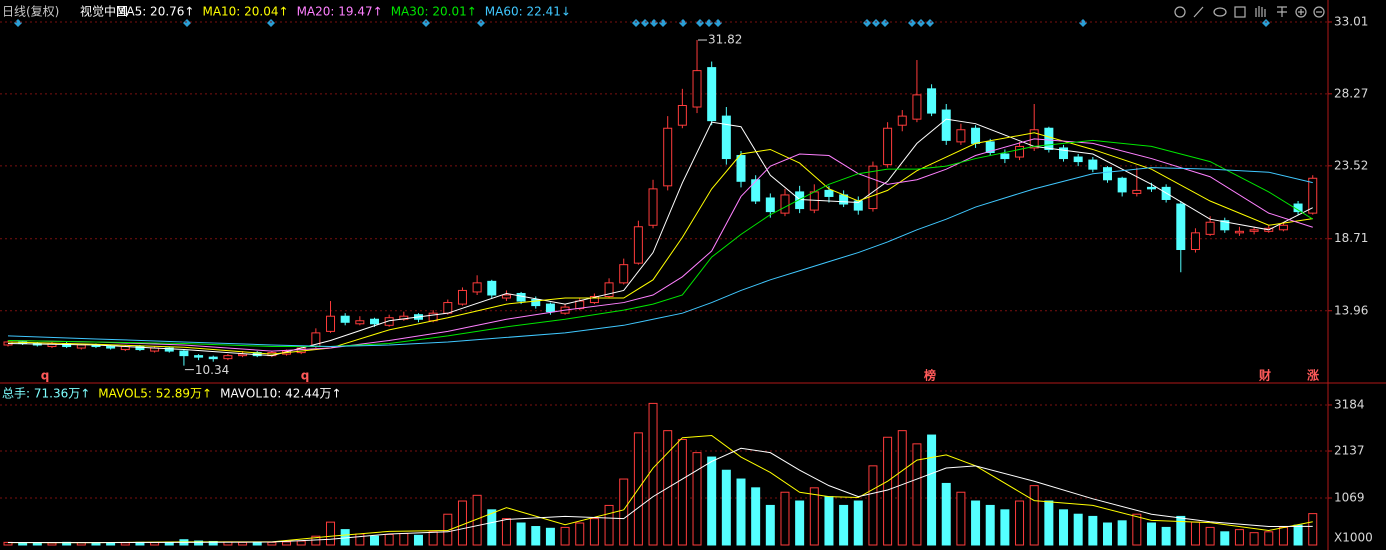 This screenshot has width=1386, height=550. Describe the element at coordinates (1353, 538) in the screenshot. I see `unit-label: X1000` at that location.